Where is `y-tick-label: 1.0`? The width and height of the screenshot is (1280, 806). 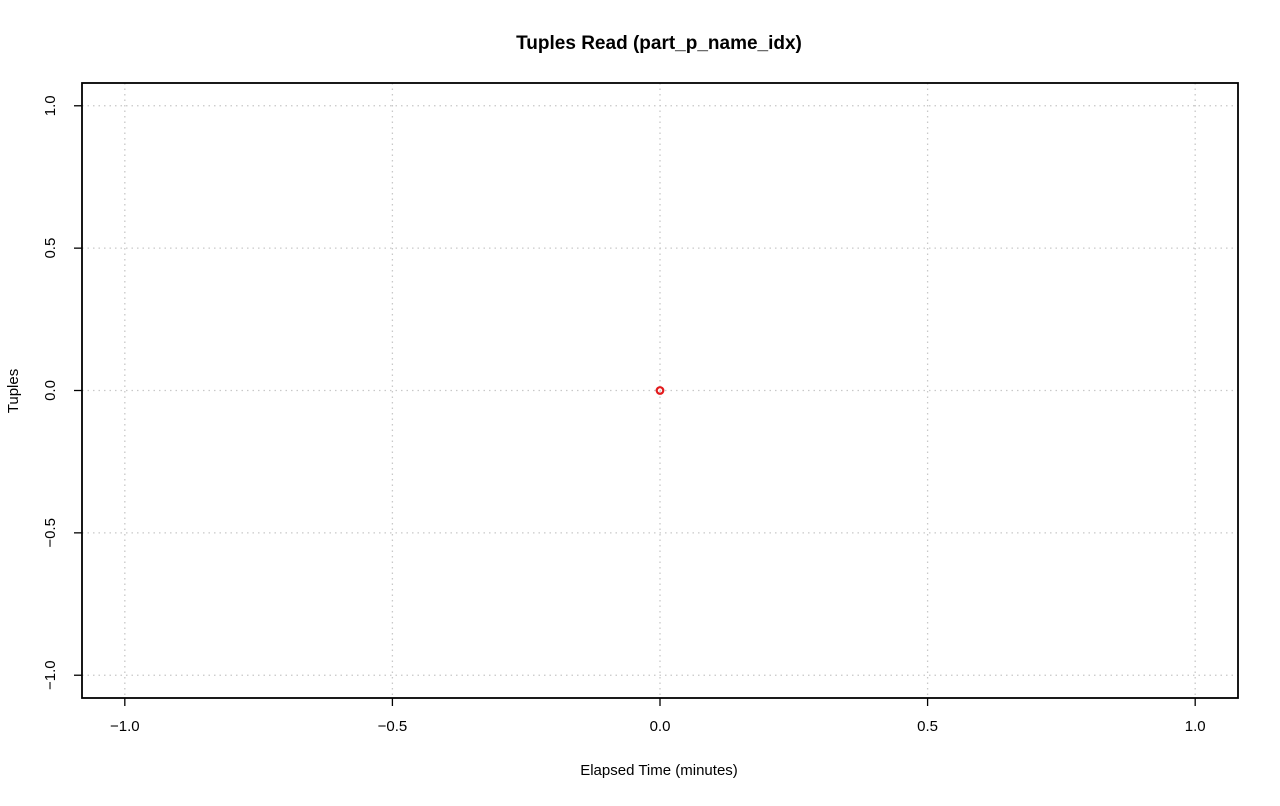 y-tick-label: 1.0 is located at coordinates (50, 105).